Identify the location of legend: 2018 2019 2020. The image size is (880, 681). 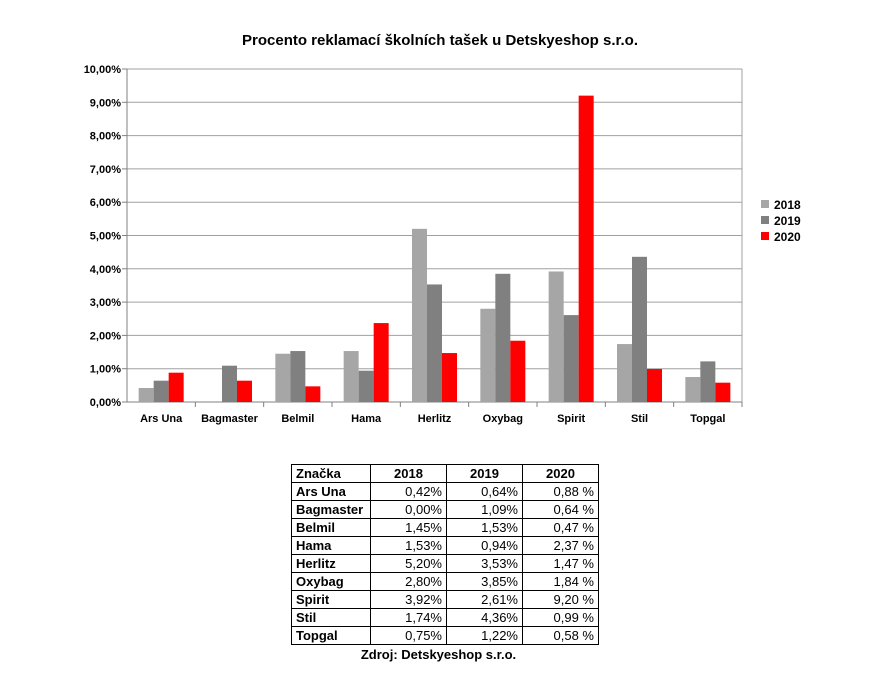
(781, 221).